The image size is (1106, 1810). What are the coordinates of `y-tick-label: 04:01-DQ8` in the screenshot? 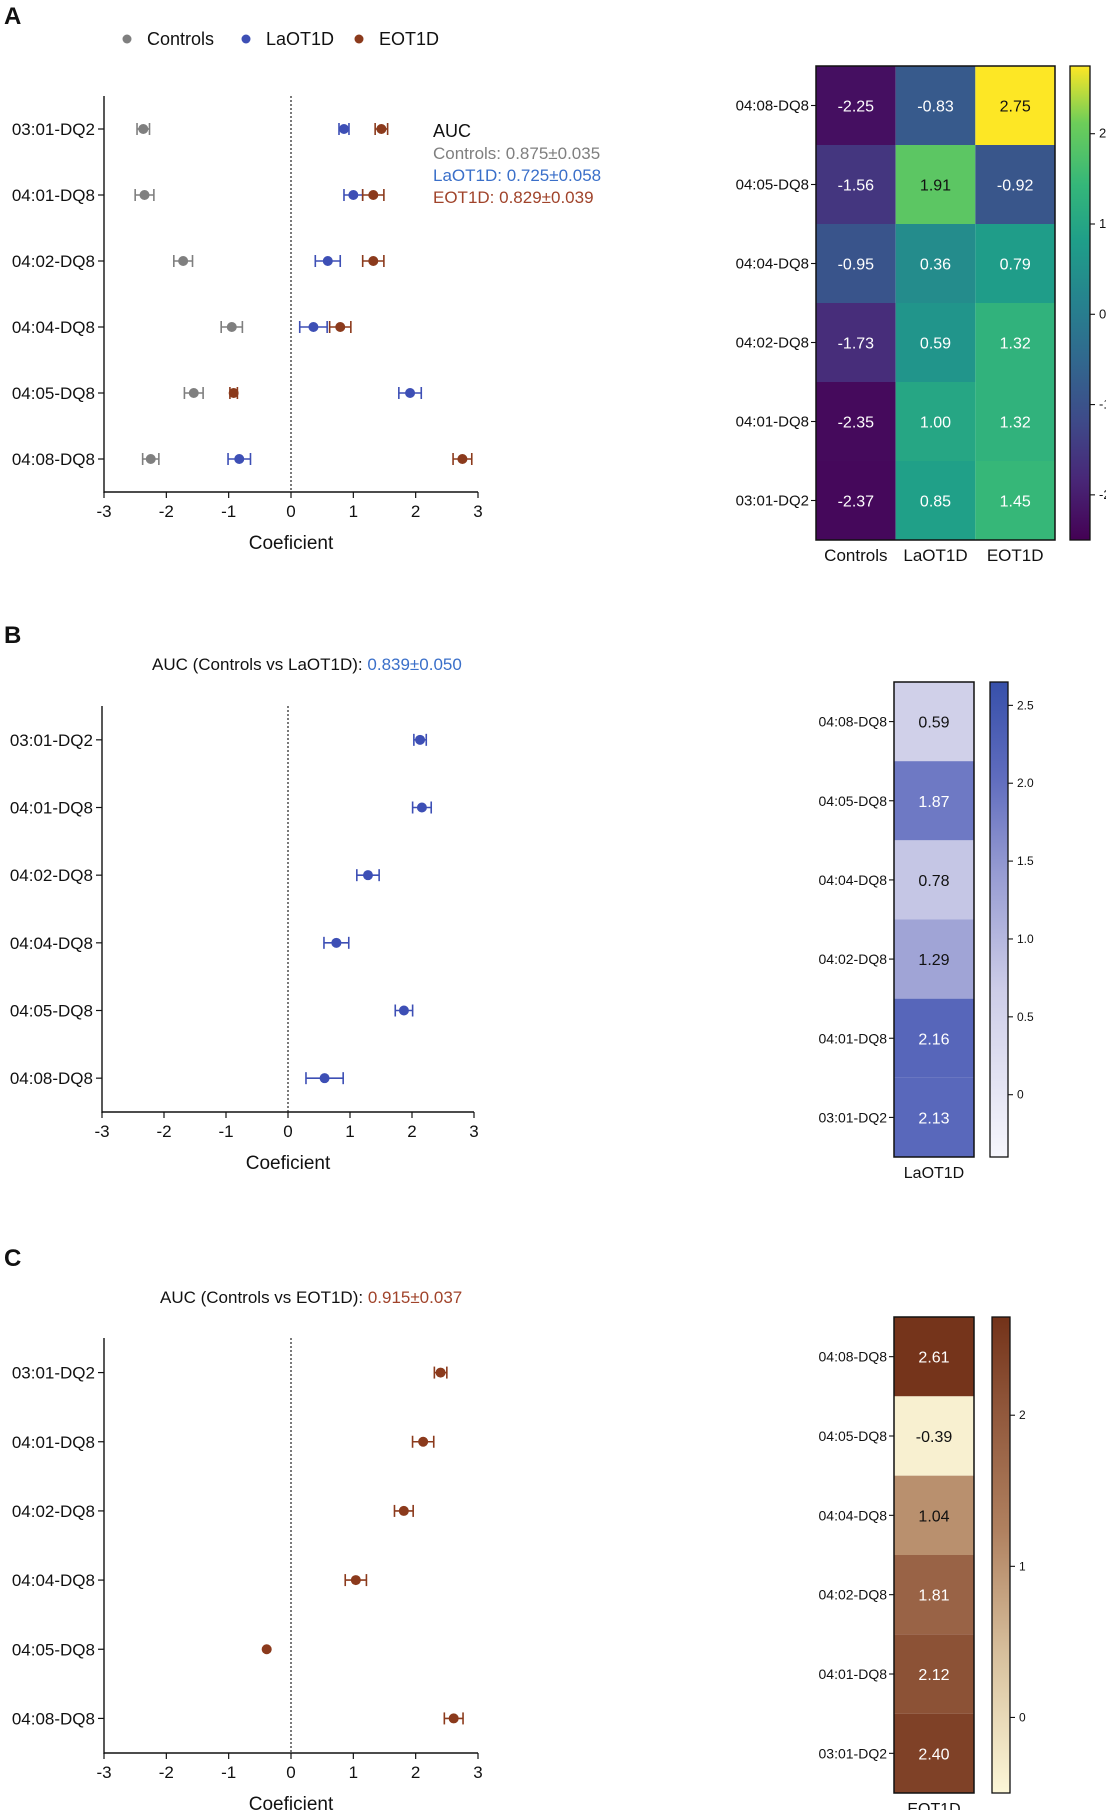 It's located at (53, 195).